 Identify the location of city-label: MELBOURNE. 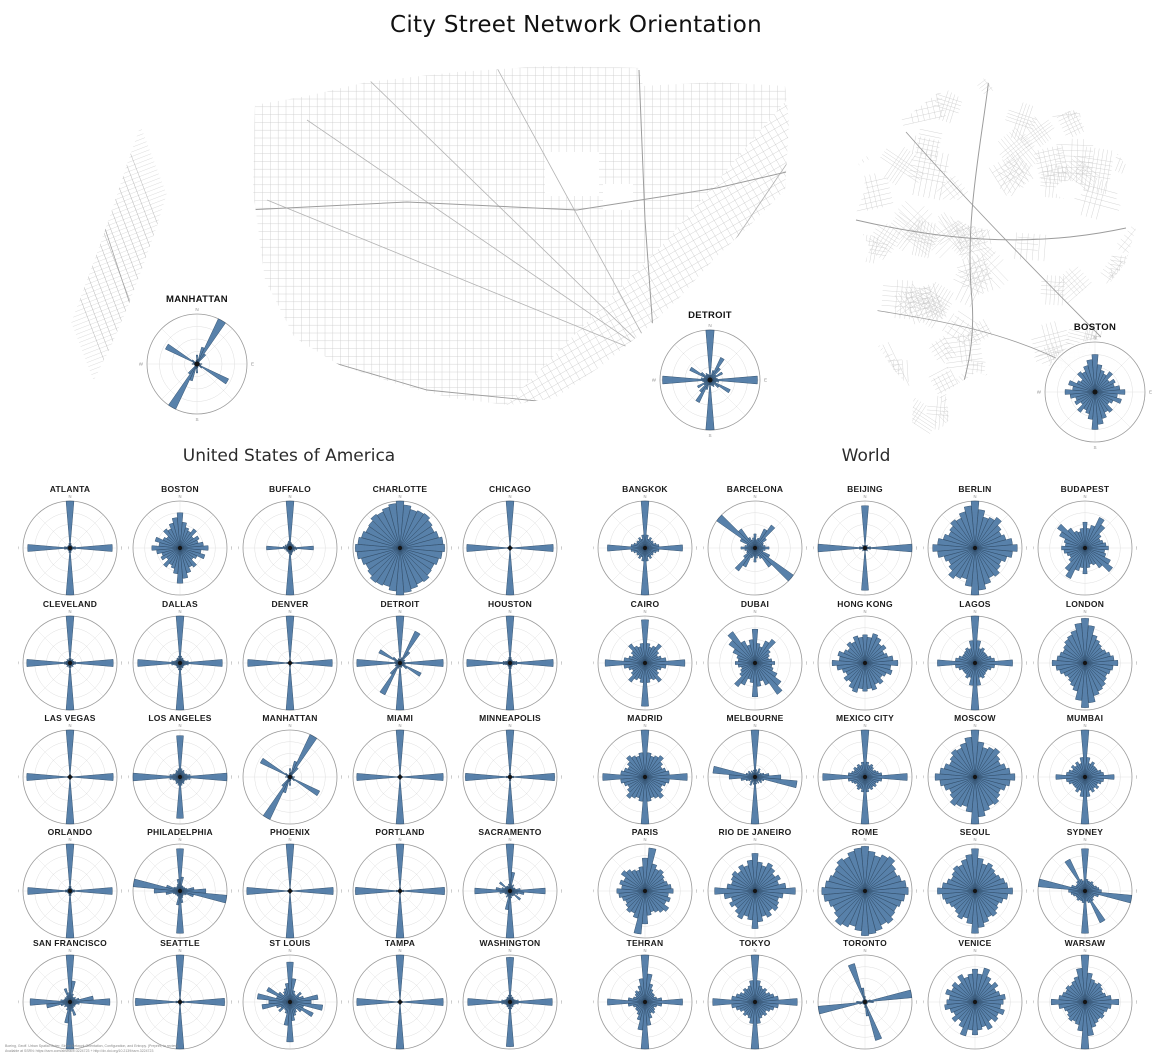
(755, 718).